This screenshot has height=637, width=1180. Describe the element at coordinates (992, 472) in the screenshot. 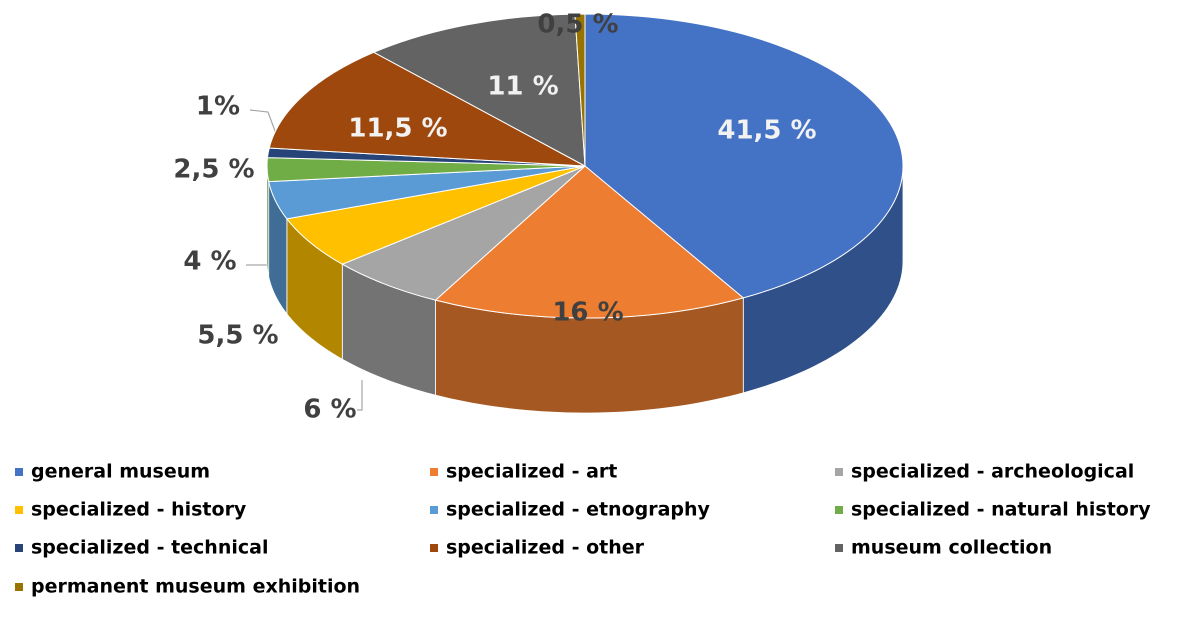

I see `legend-label: specialized - archeological` at that location.